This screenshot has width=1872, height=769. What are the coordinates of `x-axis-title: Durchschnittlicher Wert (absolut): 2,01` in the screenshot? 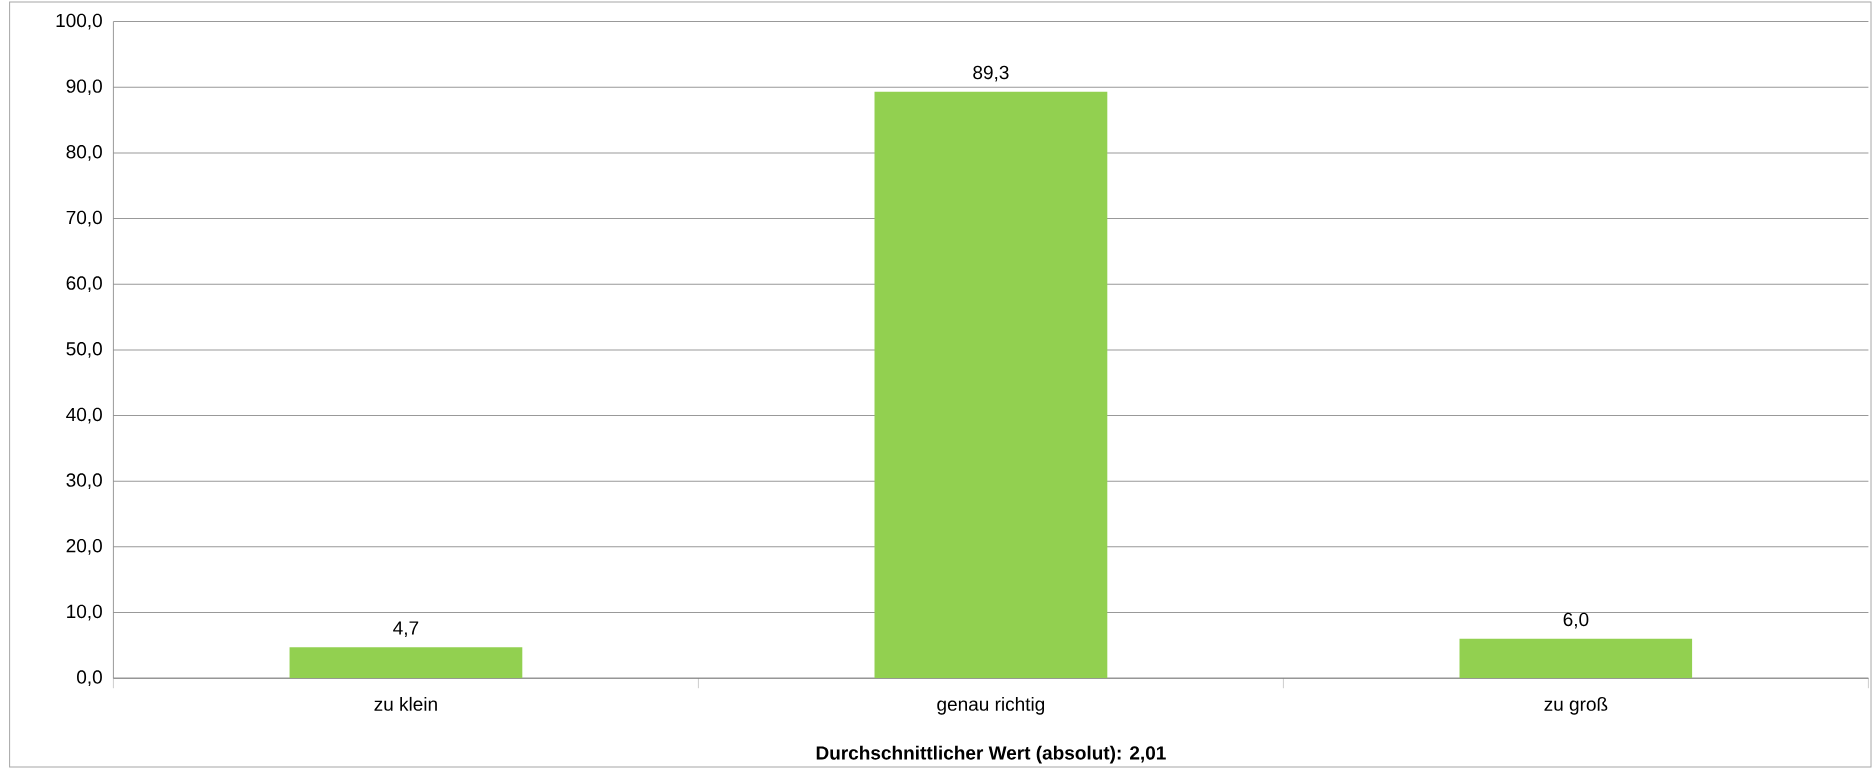 It's located at (991, 754).